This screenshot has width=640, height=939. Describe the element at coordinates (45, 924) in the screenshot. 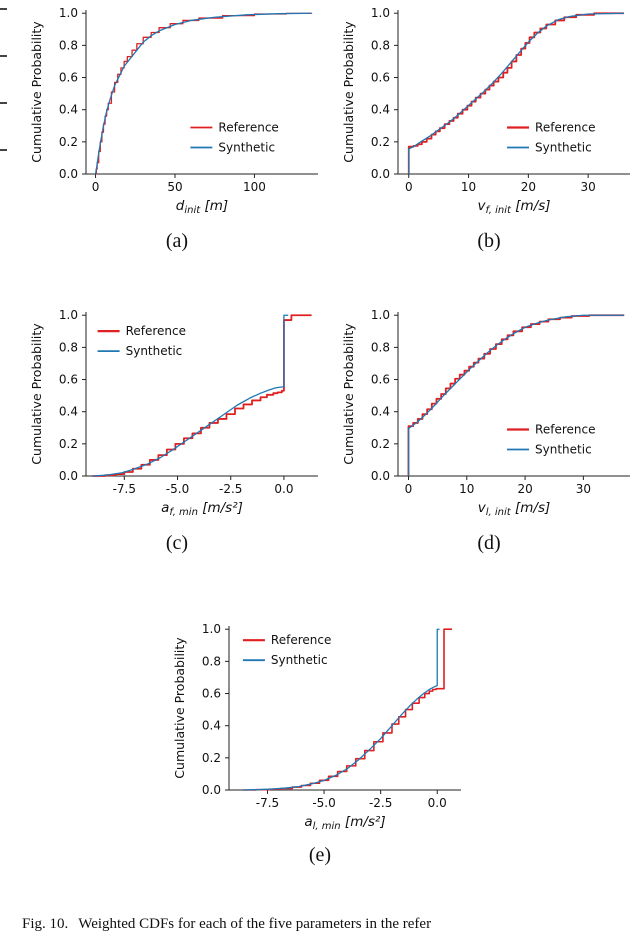

I see `caption-number: Fig. 10.` at that location.